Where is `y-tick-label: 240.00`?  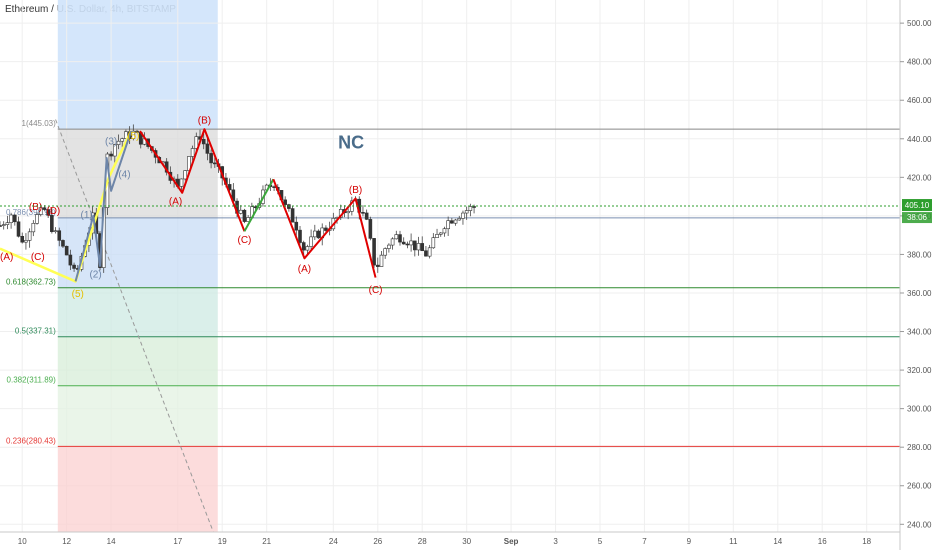
y-tick-label: 240.00 is located at coordinates (919, 524).